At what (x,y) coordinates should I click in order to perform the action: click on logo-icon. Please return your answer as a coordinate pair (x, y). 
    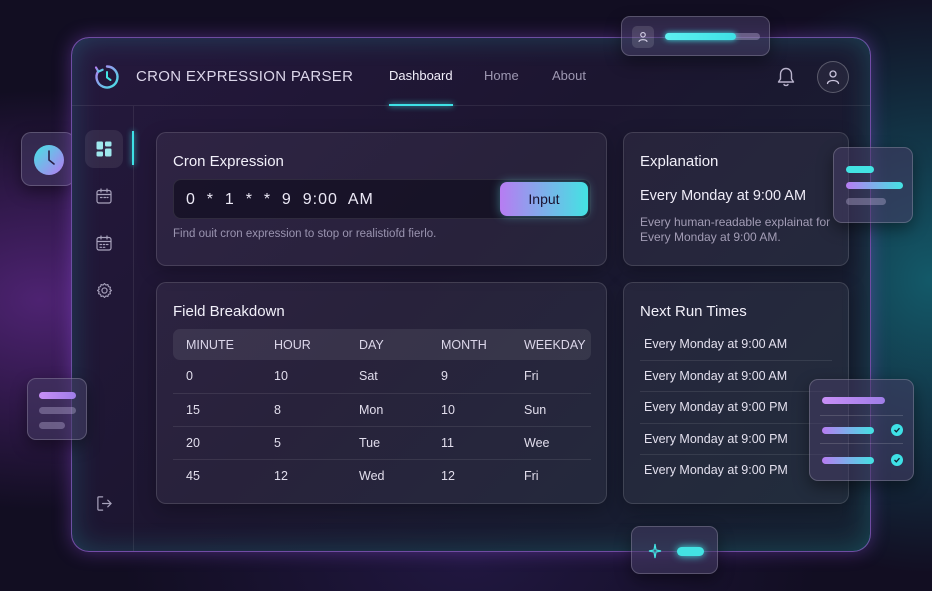
    Looking at the image, I should click on (106, 77).